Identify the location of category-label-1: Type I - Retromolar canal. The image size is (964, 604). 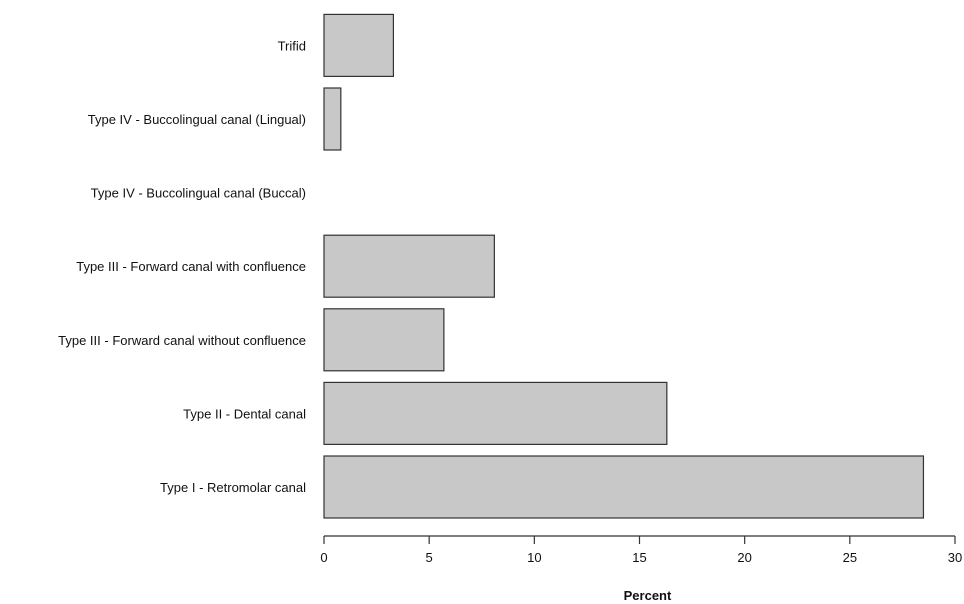
(233, 487).